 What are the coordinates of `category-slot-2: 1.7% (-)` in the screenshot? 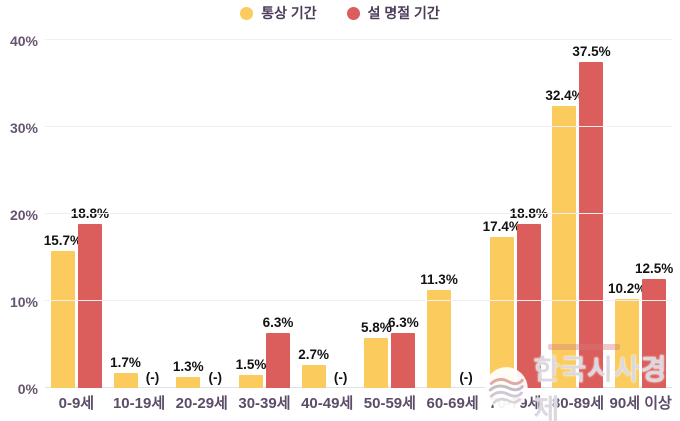 It's located at (139, 214).